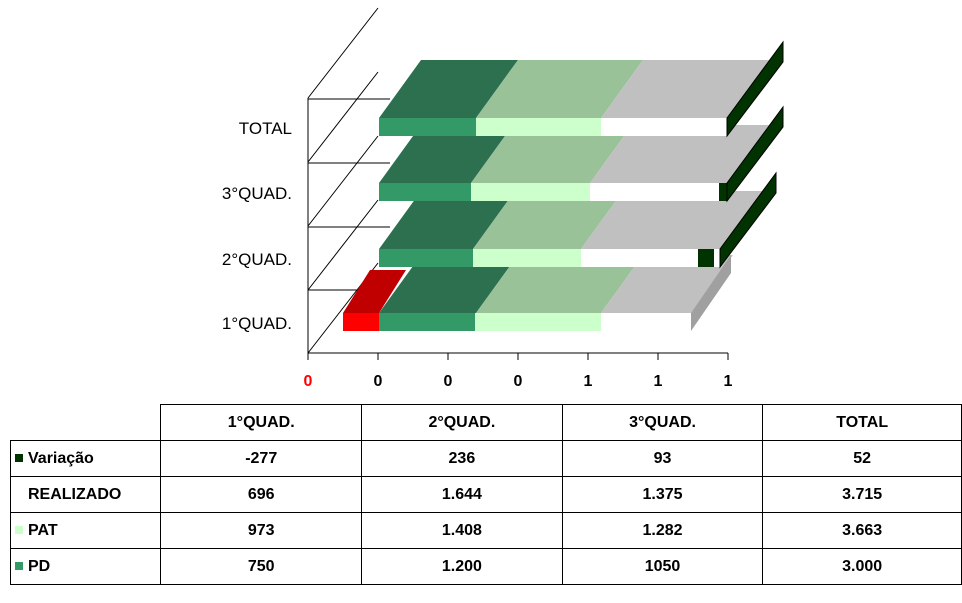 The height and width of the screenshot is (603, 962). What do you see at coordinates (662, 566) in the screenshot?
I see `table-cell: 1050` at bounding box center [662, 566].